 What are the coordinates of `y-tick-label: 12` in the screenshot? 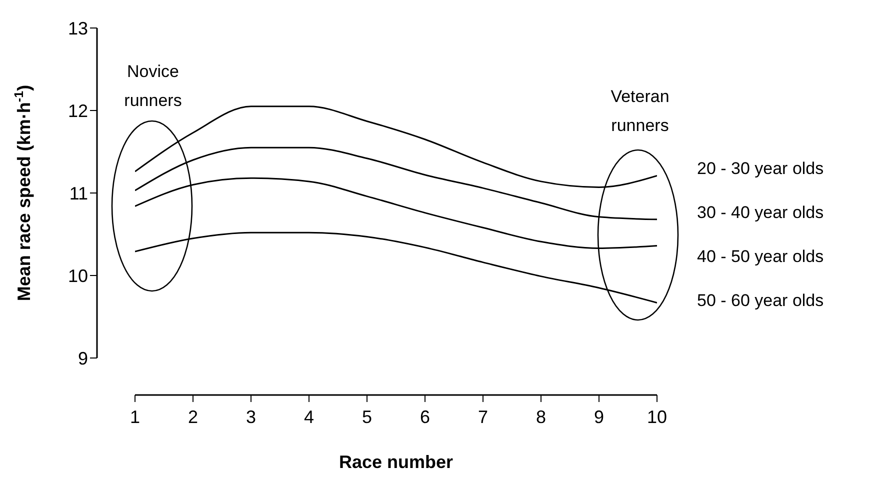 It's located at (78, 110).